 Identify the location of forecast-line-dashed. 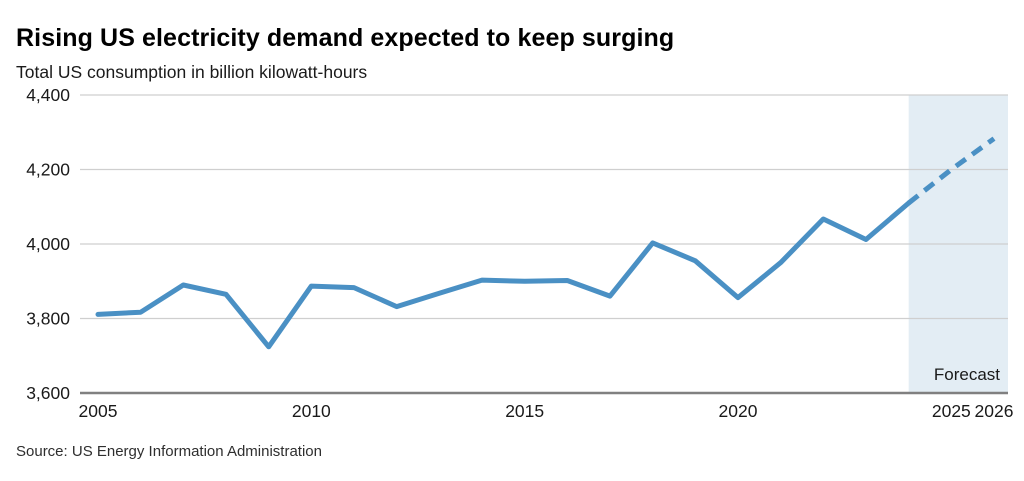
(951, 170).